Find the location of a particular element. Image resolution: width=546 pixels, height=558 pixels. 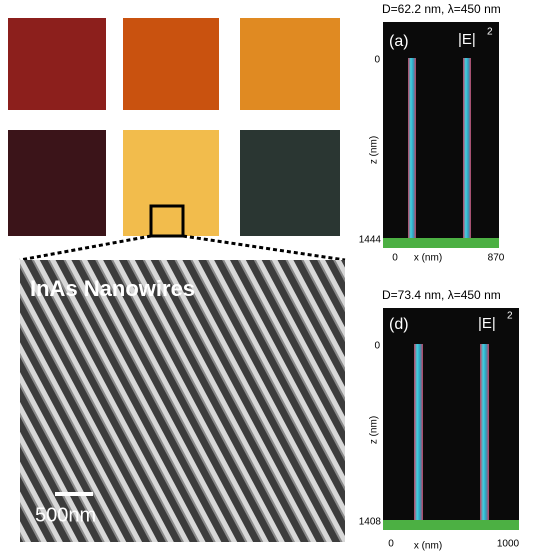

sem-label: InAs Nanowires is located at coordinates (112, 288).